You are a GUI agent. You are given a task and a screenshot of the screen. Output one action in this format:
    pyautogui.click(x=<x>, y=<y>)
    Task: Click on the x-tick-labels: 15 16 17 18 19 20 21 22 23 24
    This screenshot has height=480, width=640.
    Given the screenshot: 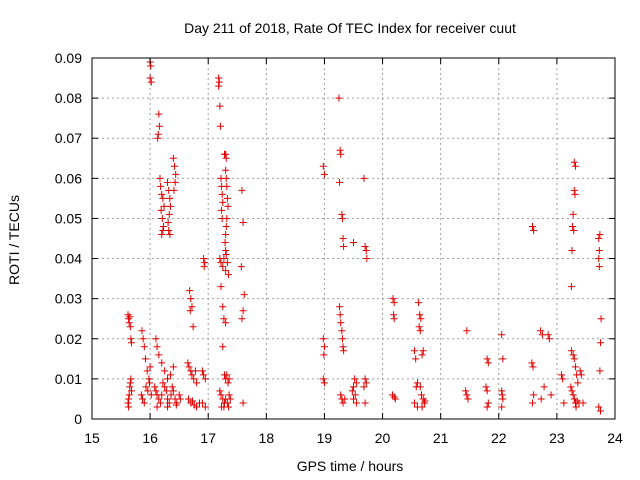 What is the action you would take?
    pyautogui.click(x=353, y=438)
    